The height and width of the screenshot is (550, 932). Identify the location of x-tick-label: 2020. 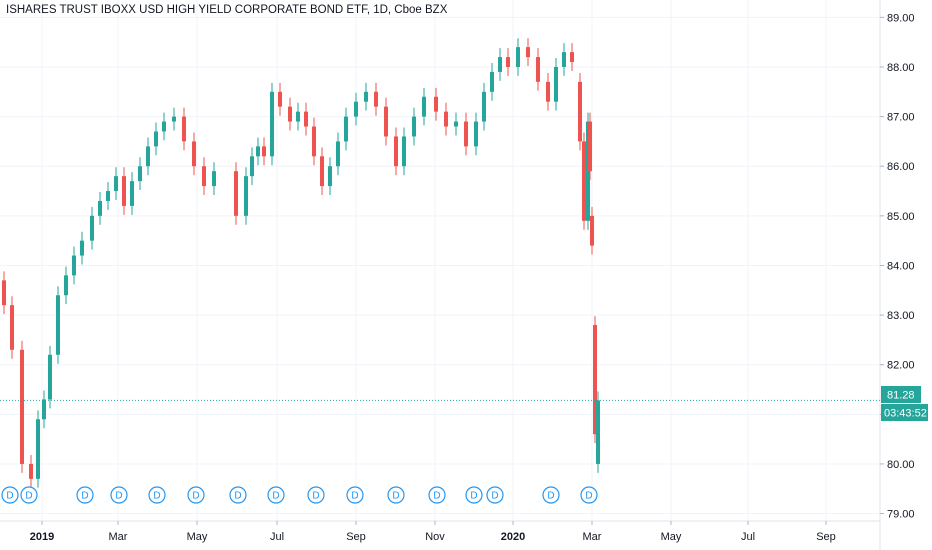
(513, 537).